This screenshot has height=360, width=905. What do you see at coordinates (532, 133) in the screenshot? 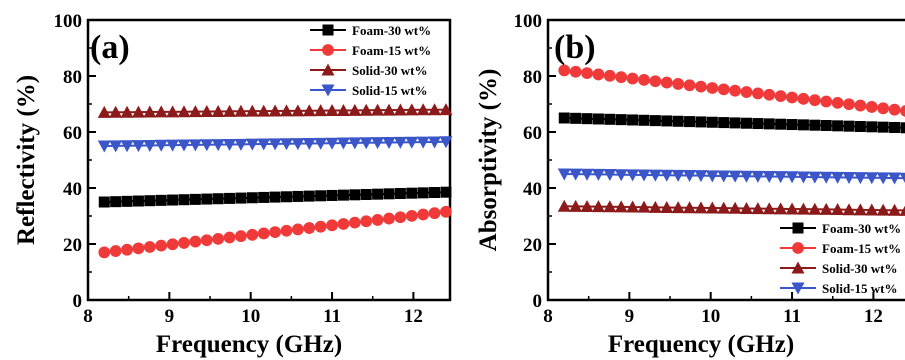
I see `panel-b-ytick-label: 60` at bounding box center [532, 133].